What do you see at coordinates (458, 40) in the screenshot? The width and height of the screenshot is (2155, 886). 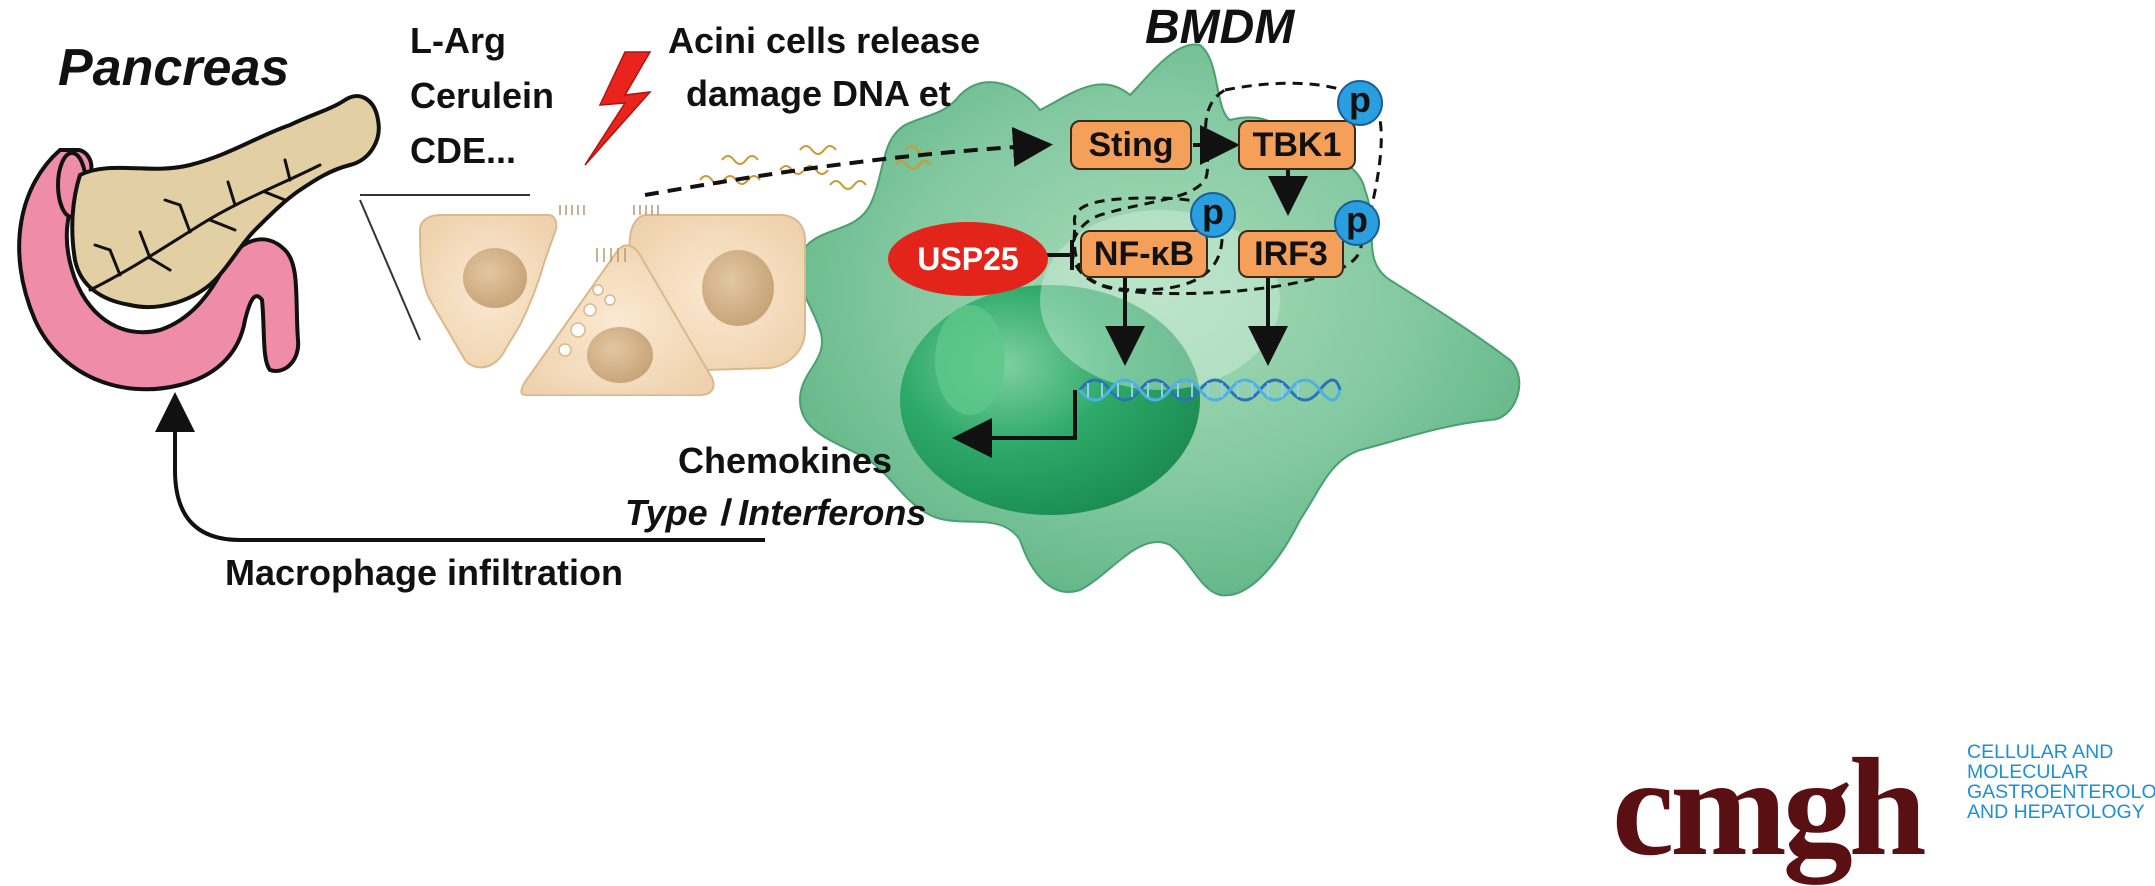 I see `inducer-label-1: L-Arg` at bounding box center [458, 40].